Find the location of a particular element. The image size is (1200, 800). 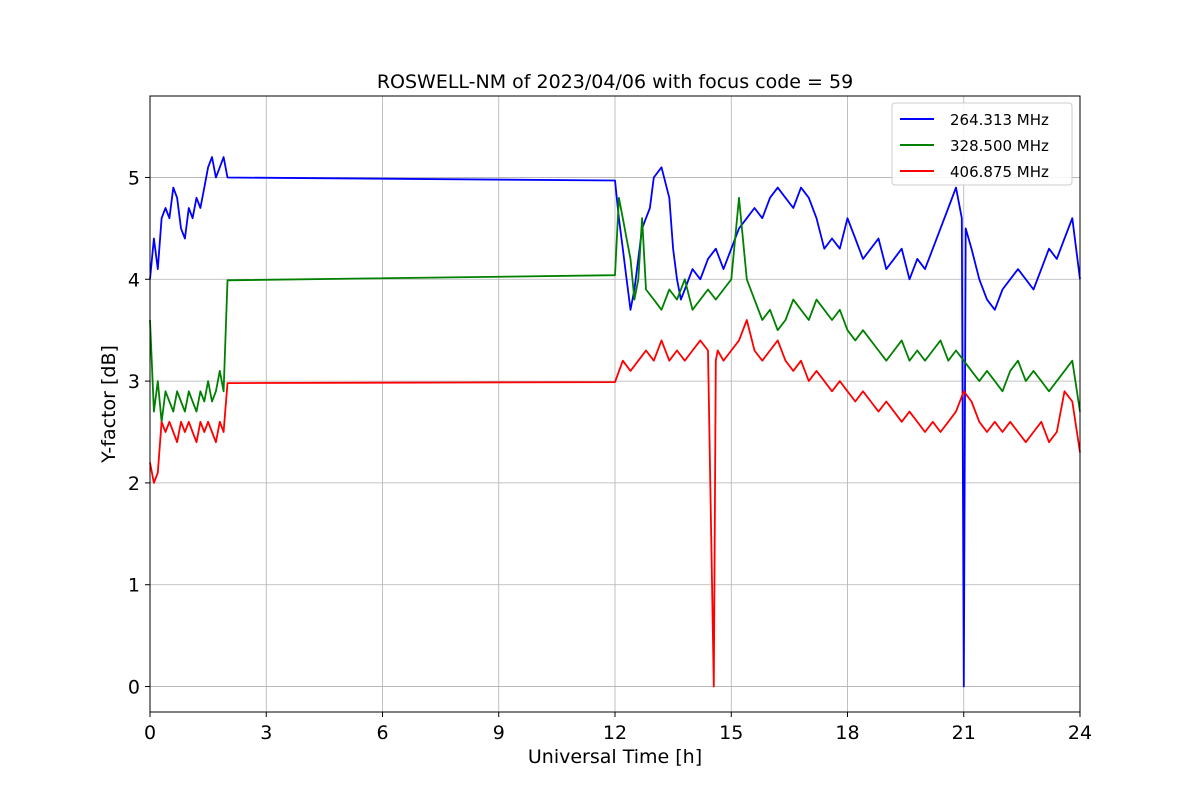

legend-entry-label: 328.500 MHz is located at coordinates (999, 146).